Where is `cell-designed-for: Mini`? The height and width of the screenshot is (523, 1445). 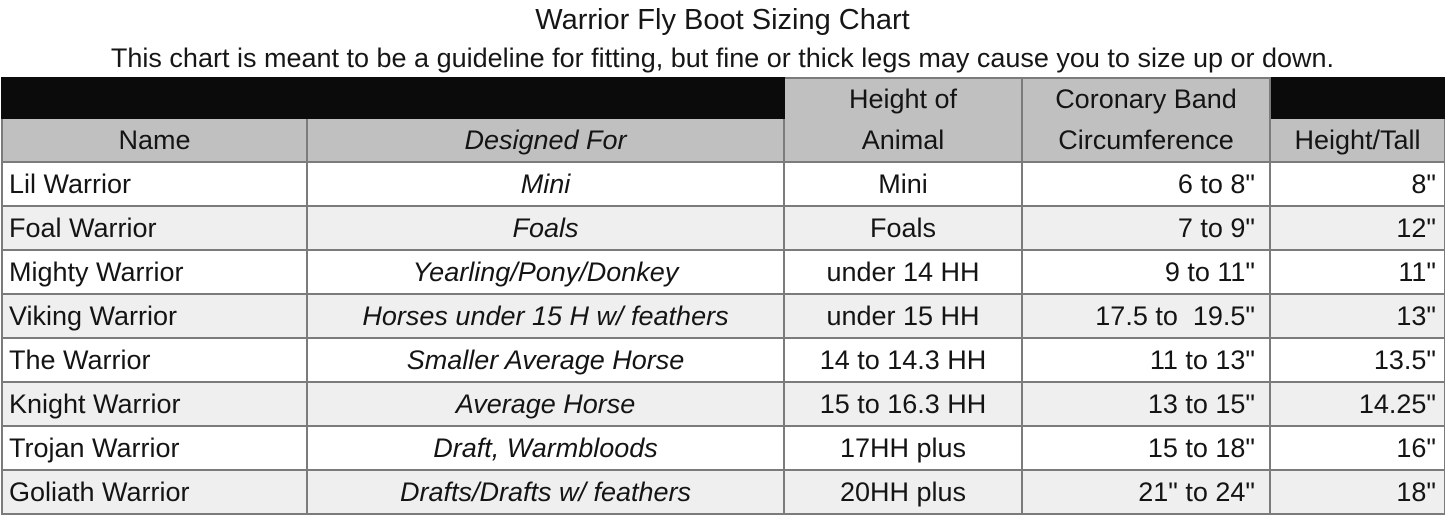 cell-designed-for: Mini is located at coordinates (545, 184).